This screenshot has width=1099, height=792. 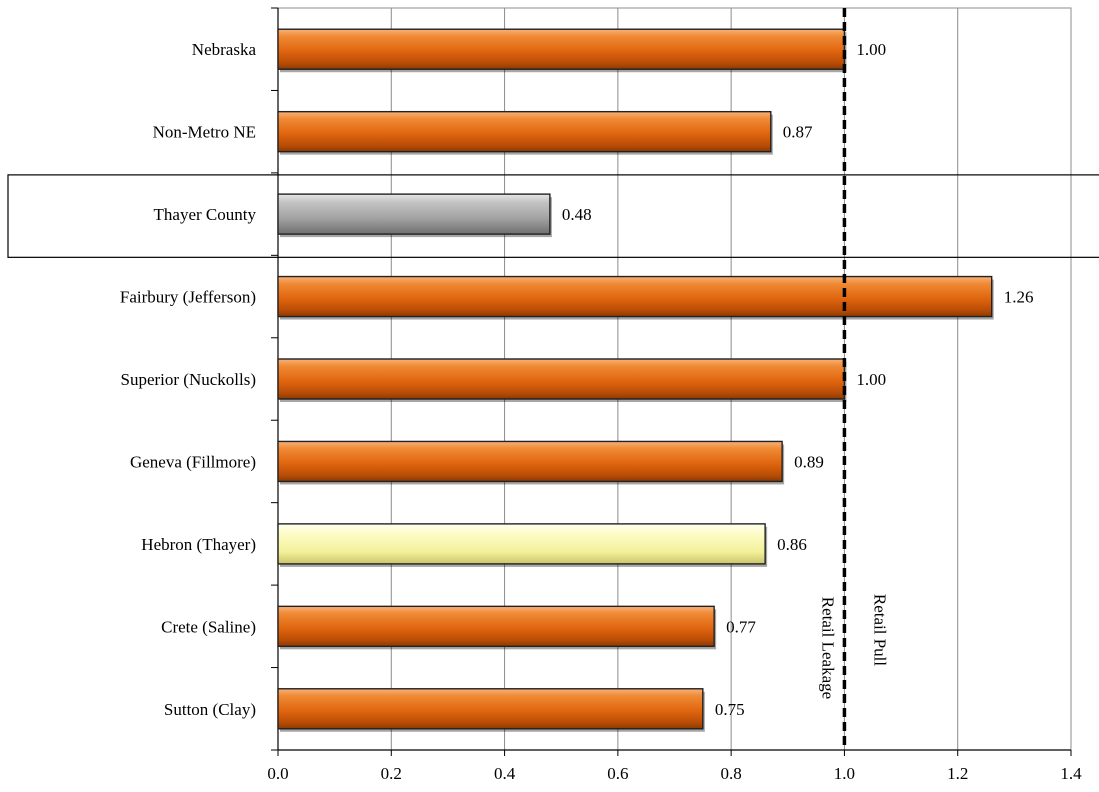 I want to click on x-tick-label: 0.0, so click(x=277, y=773).